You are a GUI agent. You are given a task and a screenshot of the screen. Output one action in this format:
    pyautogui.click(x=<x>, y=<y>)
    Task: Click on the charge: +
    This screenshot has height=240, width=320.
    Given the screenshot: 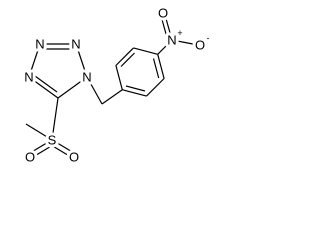 What is the action you would take?
    pyautogui.click(x=179, y=33)
    